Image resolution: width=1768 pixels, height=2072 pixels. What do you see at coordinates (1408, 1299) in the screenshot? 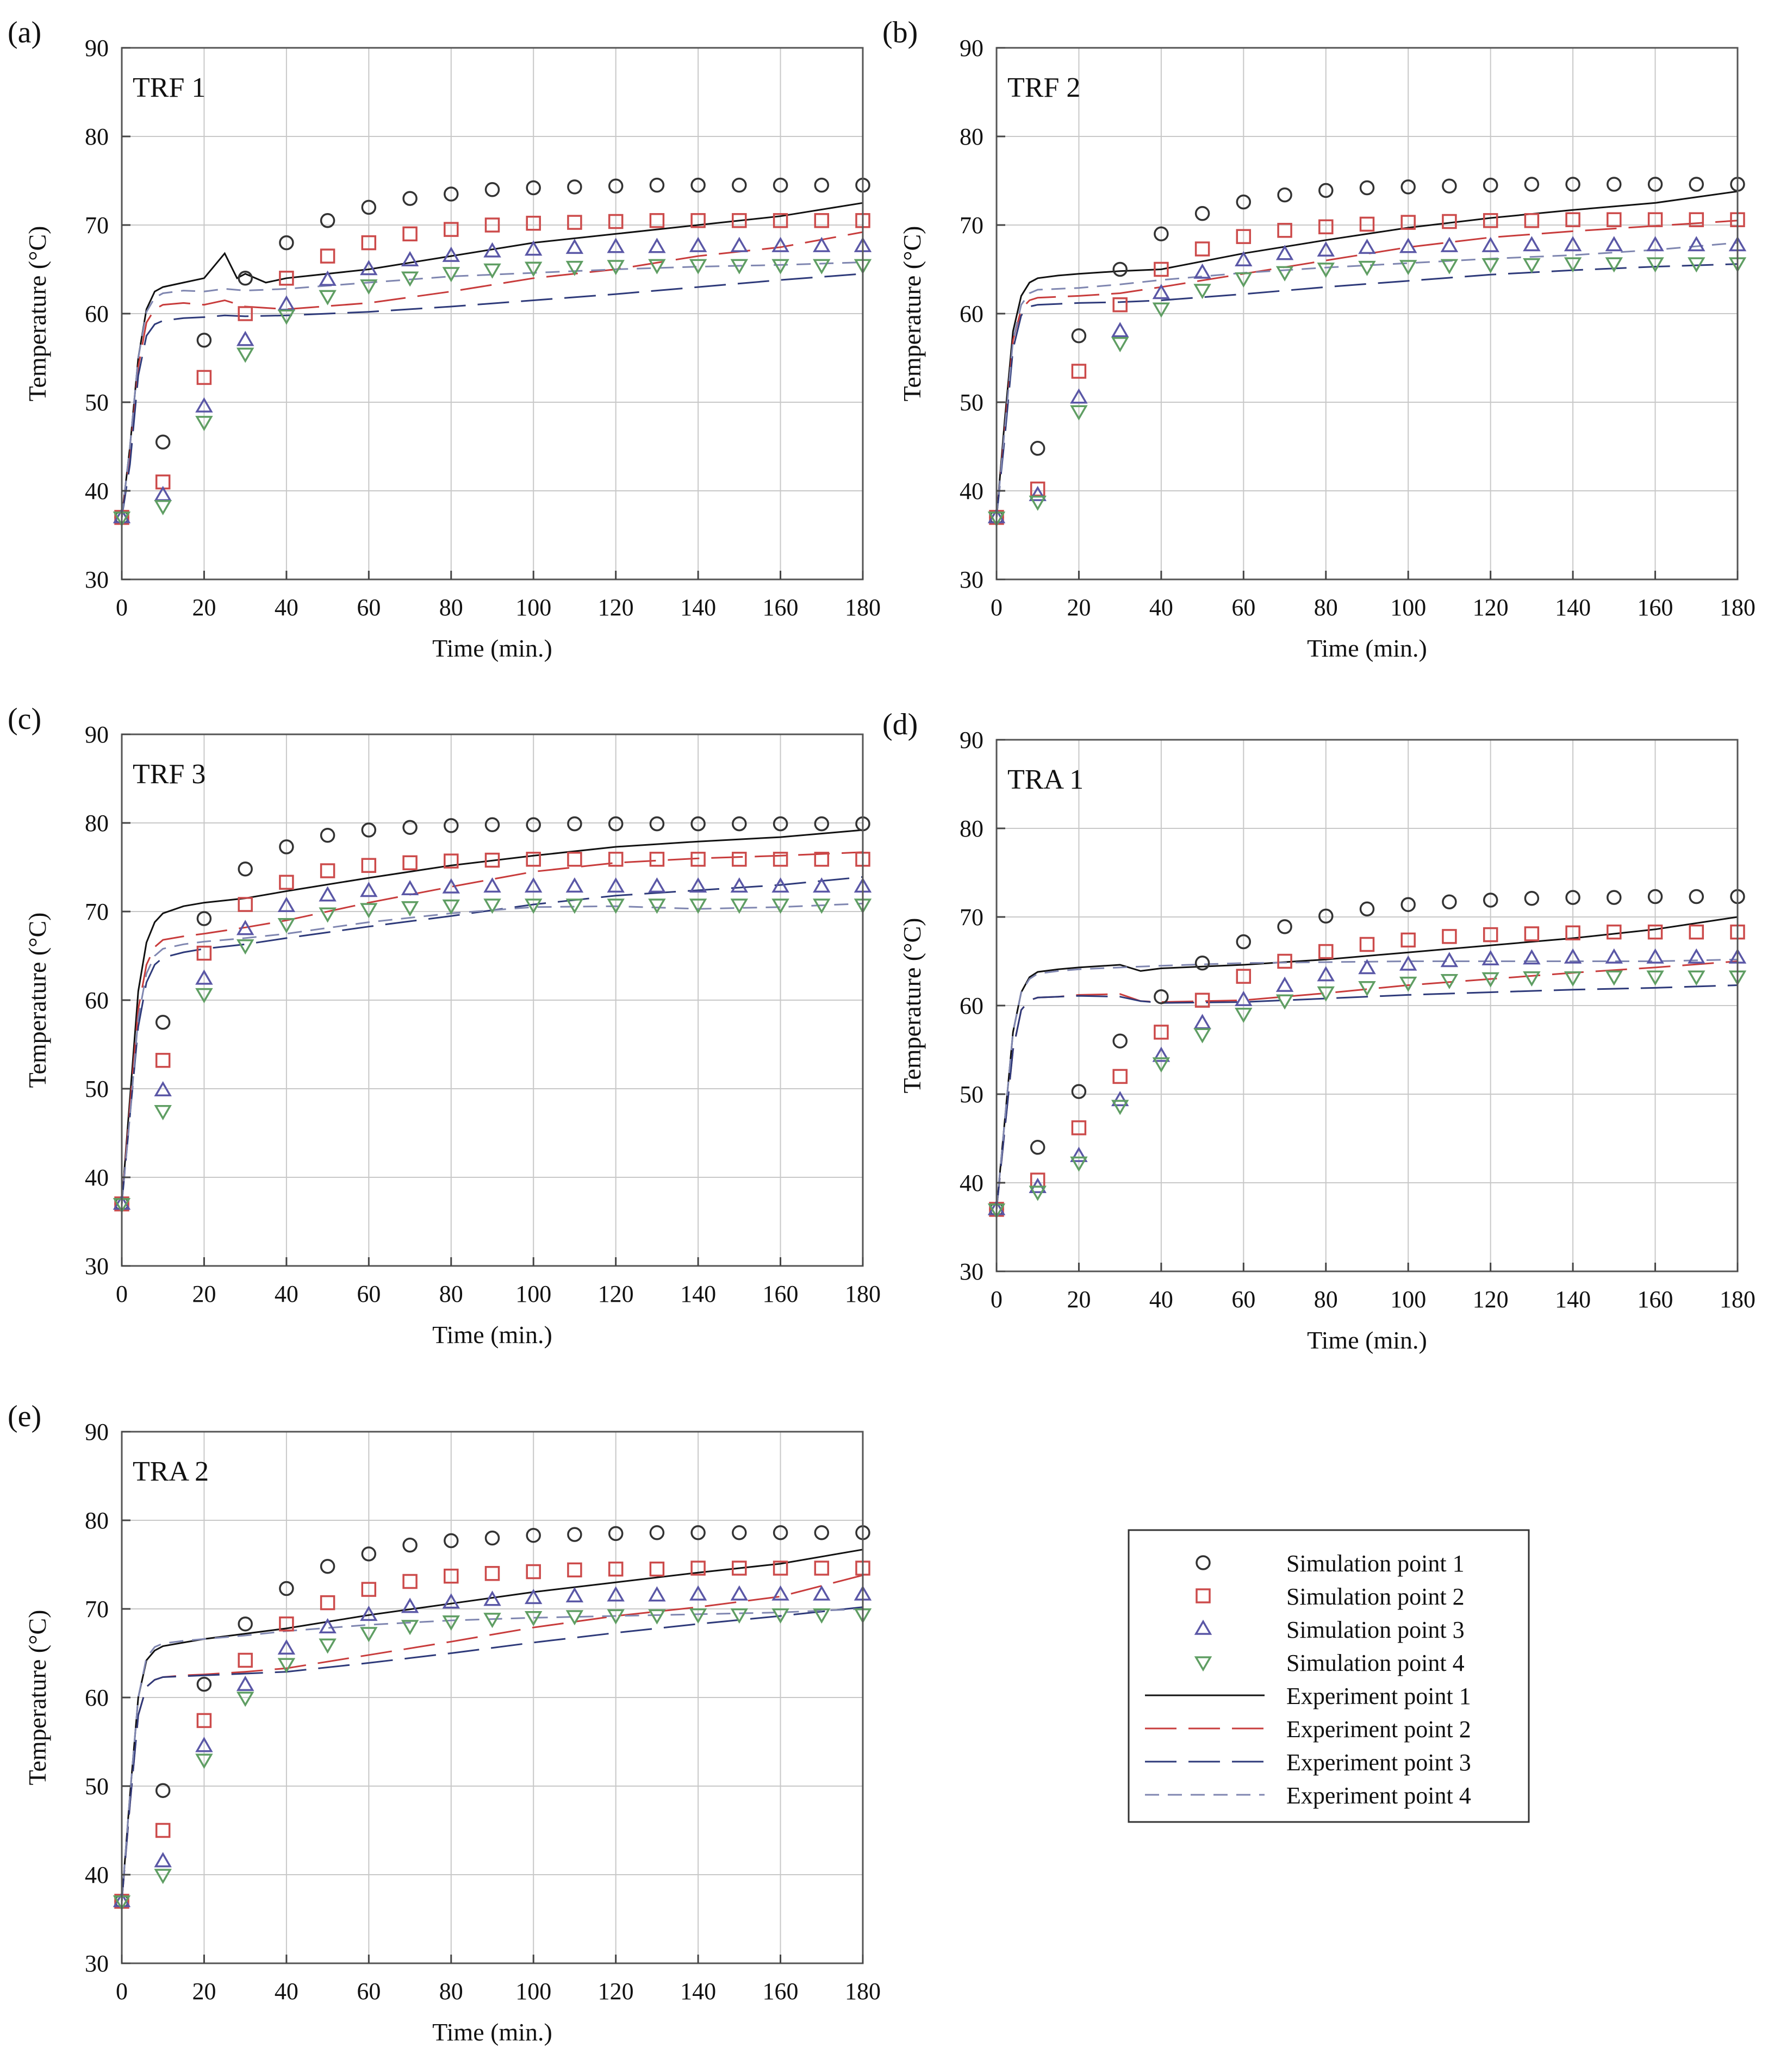
I see `tick-label-x: 100` at bounding box center [1408, 1299].